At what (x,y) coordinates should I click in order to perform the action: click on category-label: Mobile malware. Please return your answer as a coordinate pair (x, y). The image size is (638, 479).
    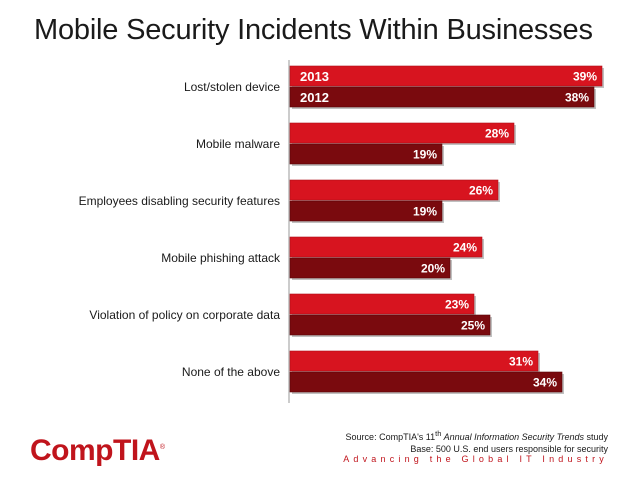
    Looking at the image, I should click on (238, 144).